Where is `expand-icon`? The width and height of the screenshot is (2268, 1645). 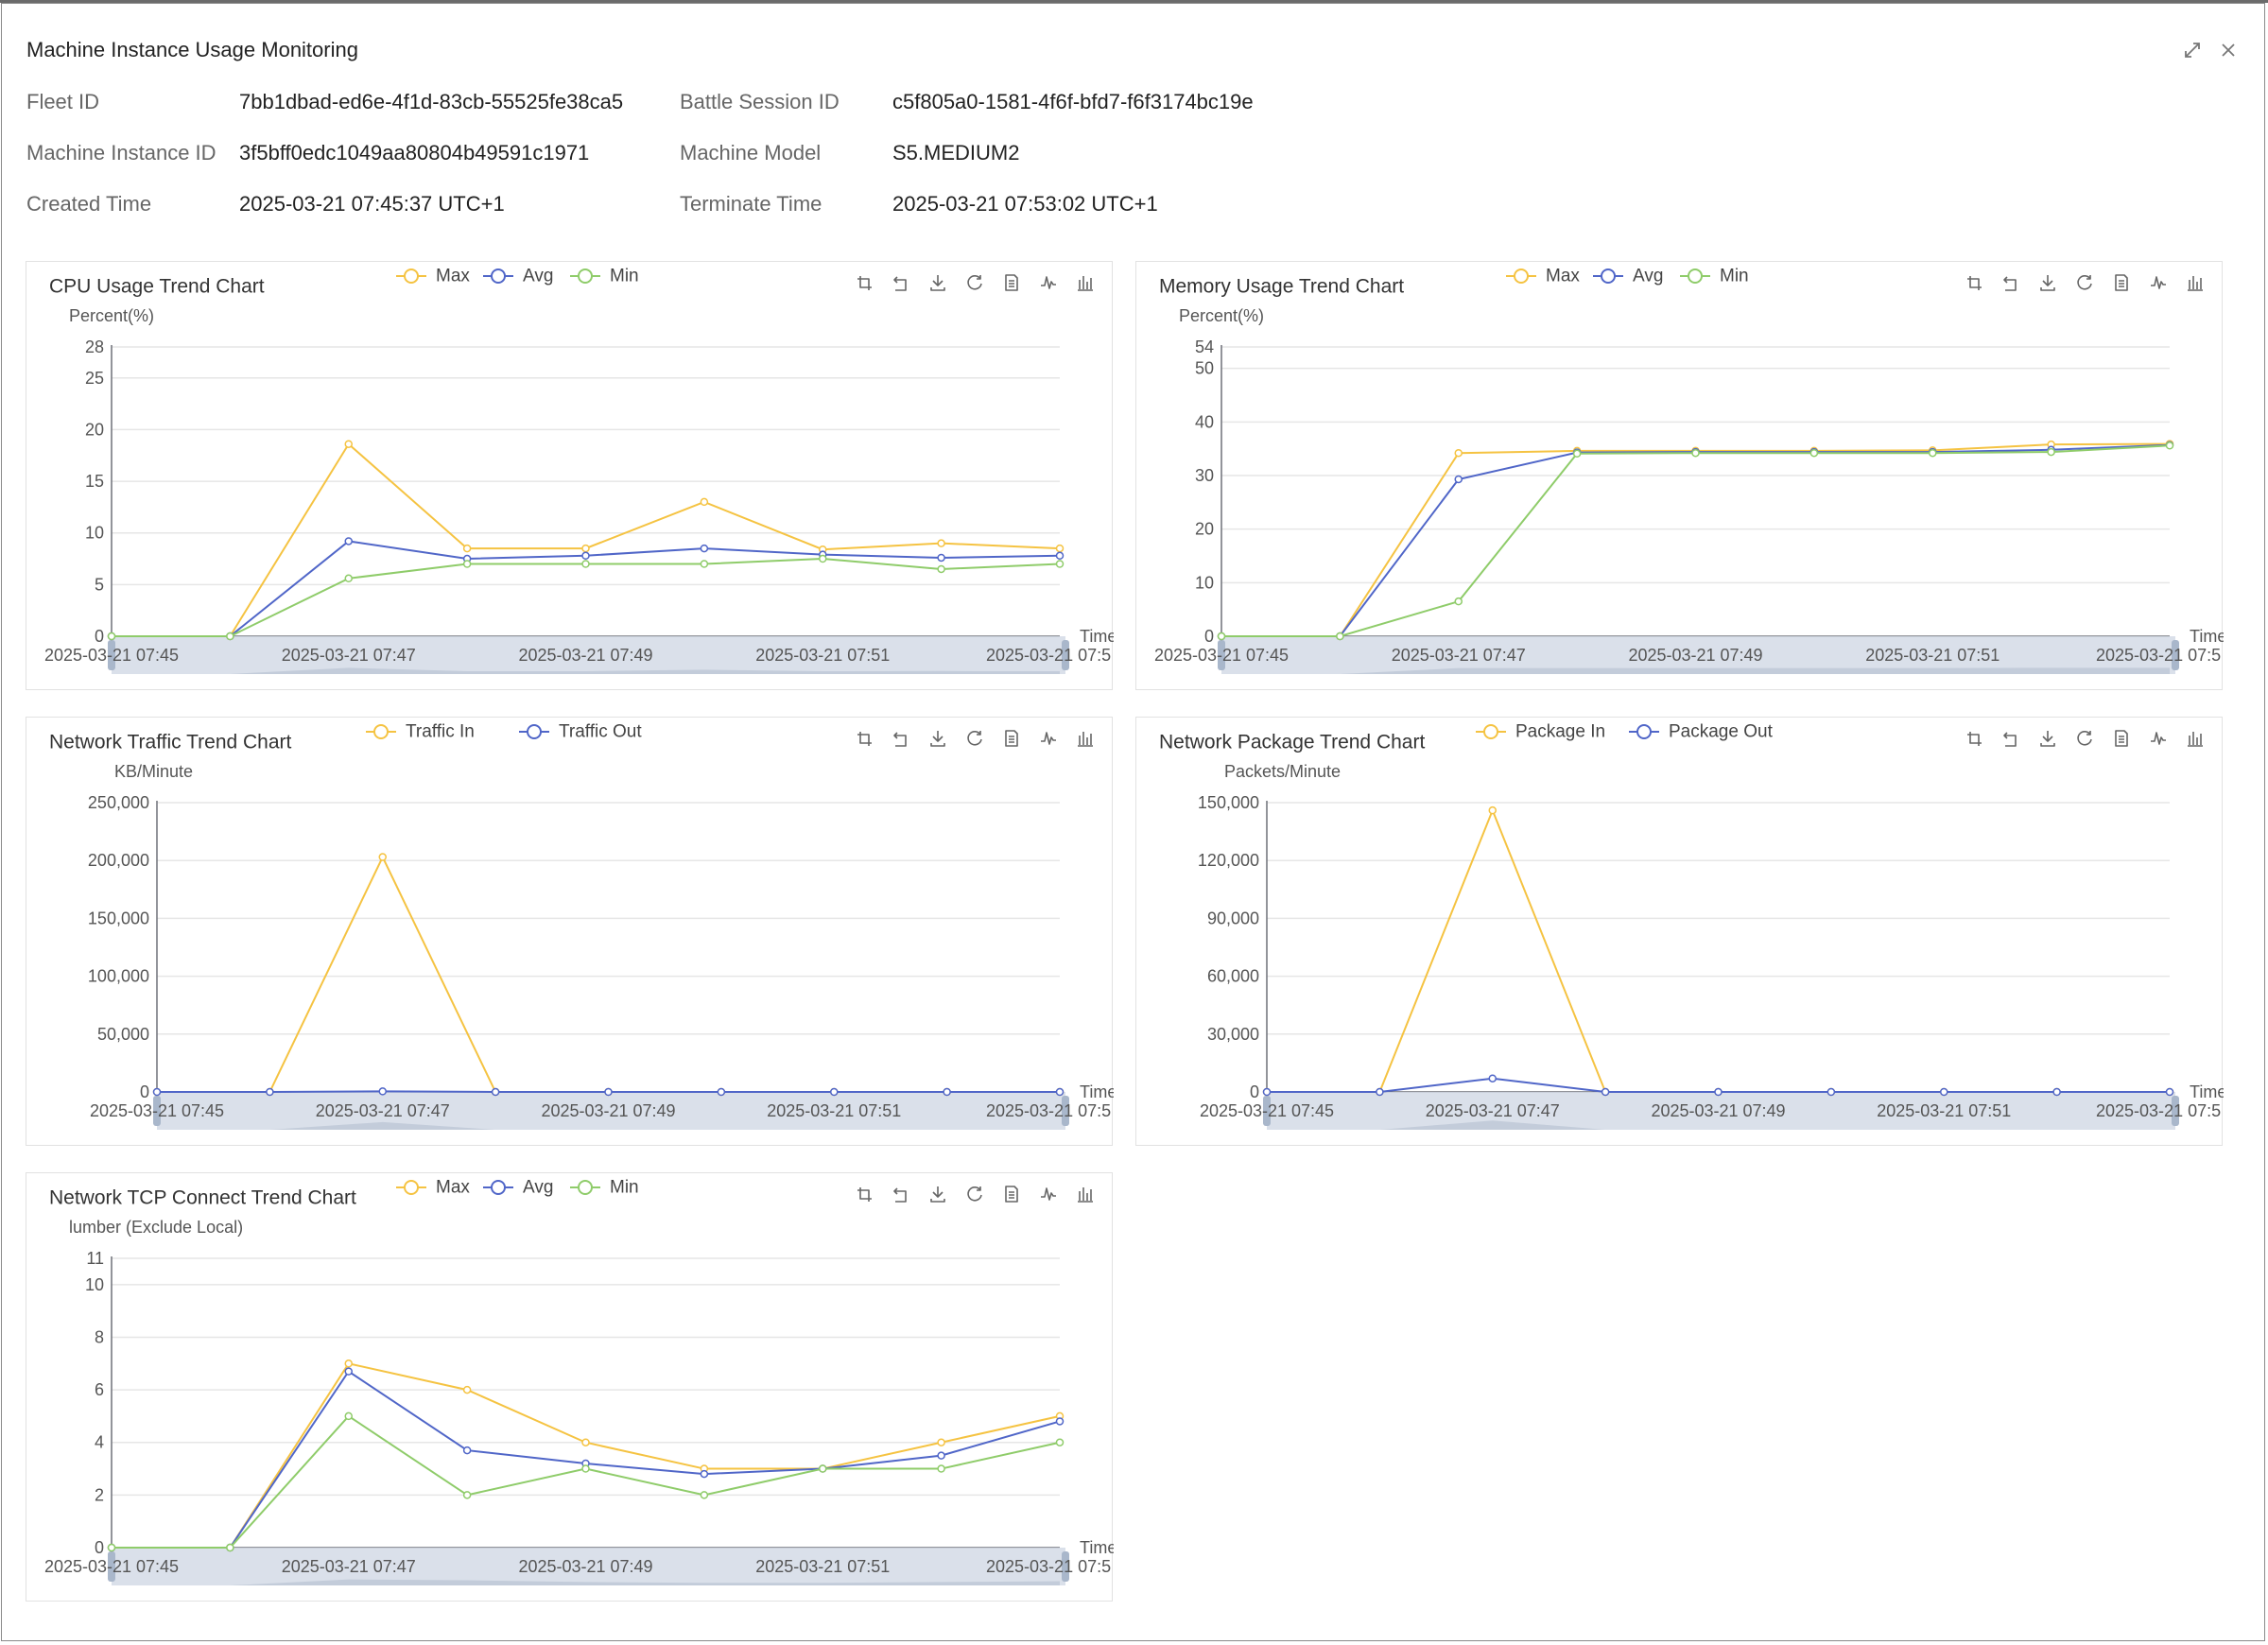 expand-icon is located at coordinates (2192, 51).